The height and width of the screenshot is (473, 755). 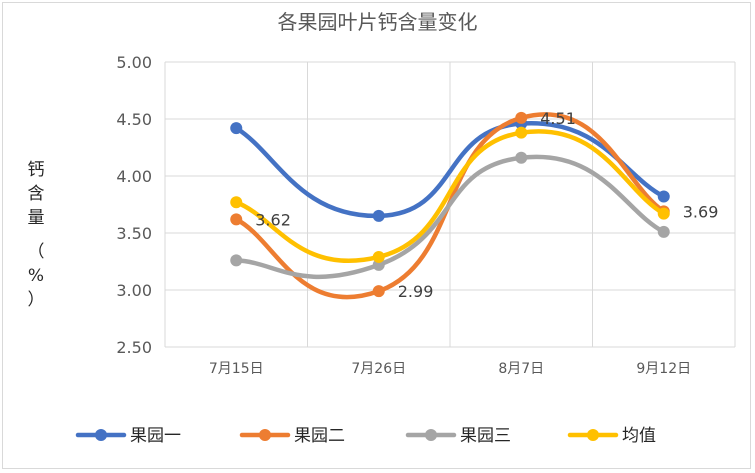 What do you see at coordinates (663, 369) in the screenshot?
I see `x-tick-label: 9月12日` at bounding box center [663, 369].